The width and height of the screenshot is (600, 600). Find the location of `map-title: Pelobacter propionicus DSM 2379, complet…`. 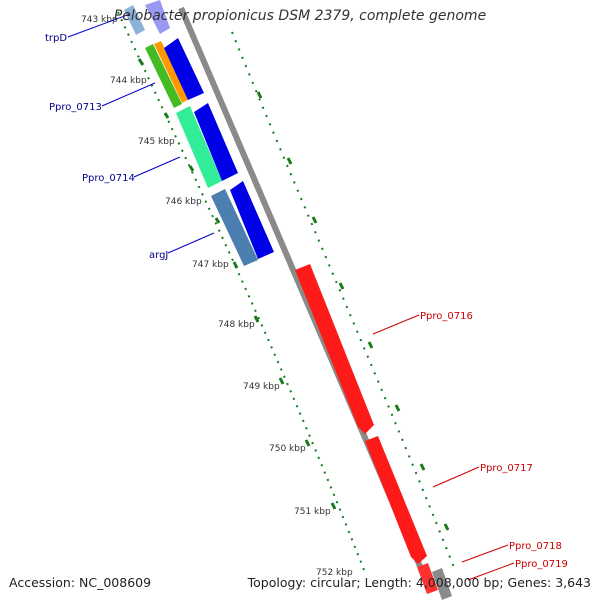

map-title: Pelobacter propionicus DSM 2379, complet… is located at coordinates (300, 16).